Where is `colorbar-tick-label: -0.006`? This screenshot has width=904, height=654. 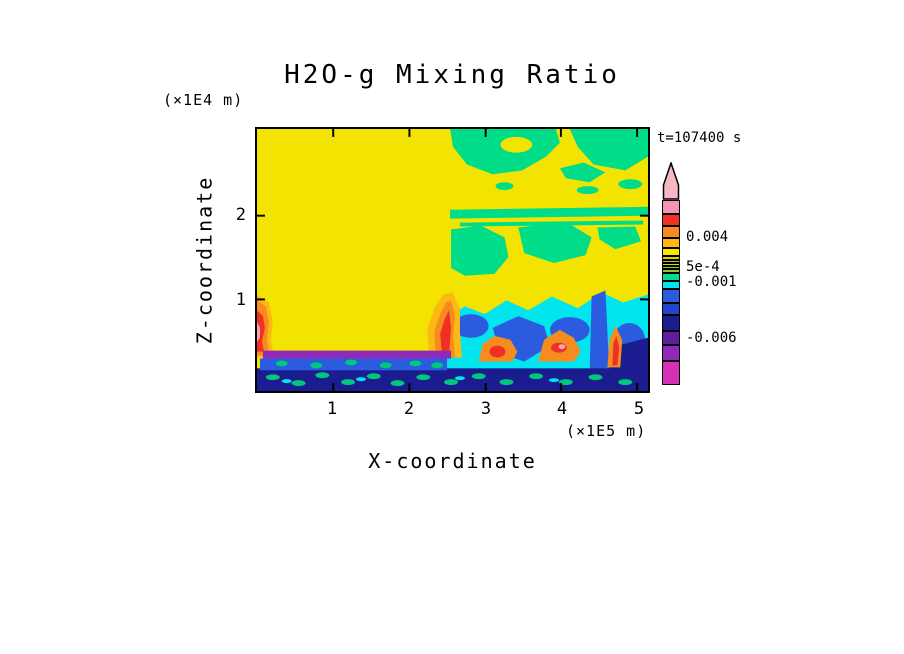
colorbar-tick-label: -0.006 is located at coordinates (711, 338).